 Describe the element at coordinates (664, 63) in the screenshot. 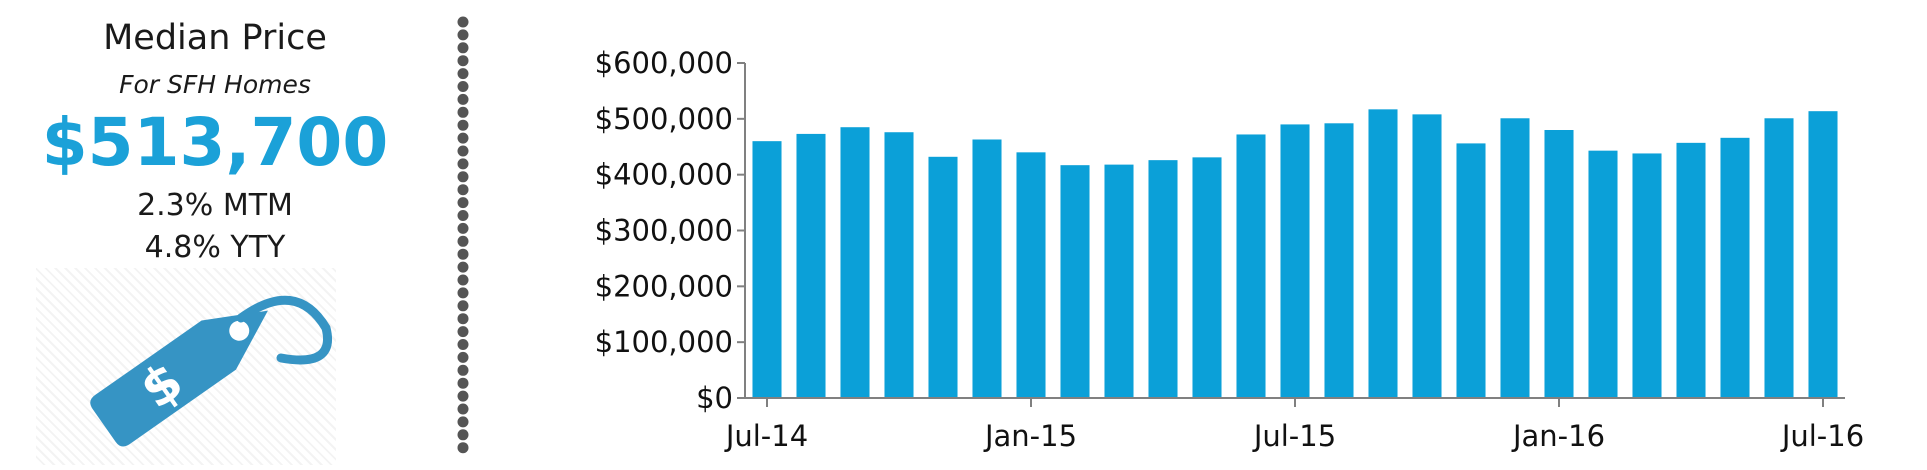

I see `y-tick-label: $600,000` at that location.